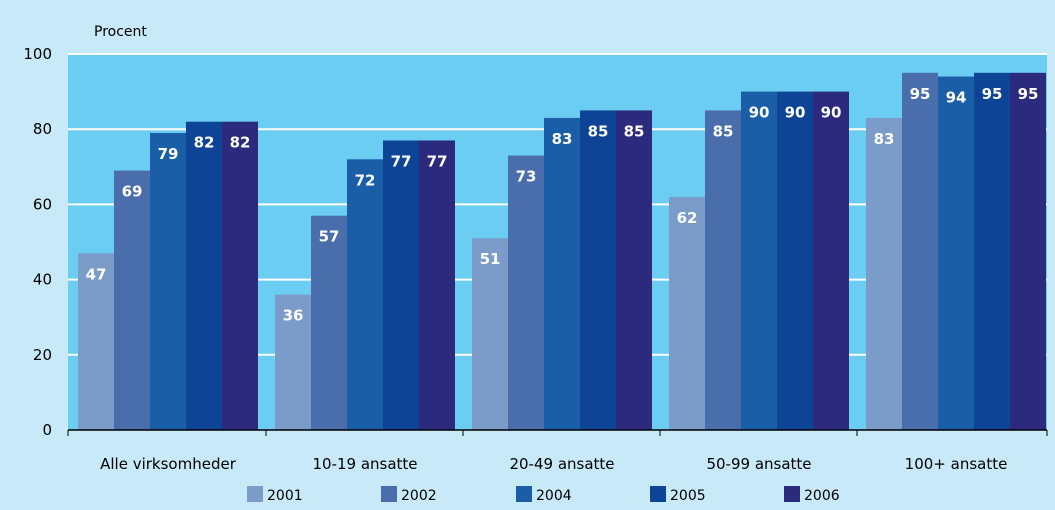 The image size is (1055, 510). I want to click on y-tick-label: 20, so click(42, 355).